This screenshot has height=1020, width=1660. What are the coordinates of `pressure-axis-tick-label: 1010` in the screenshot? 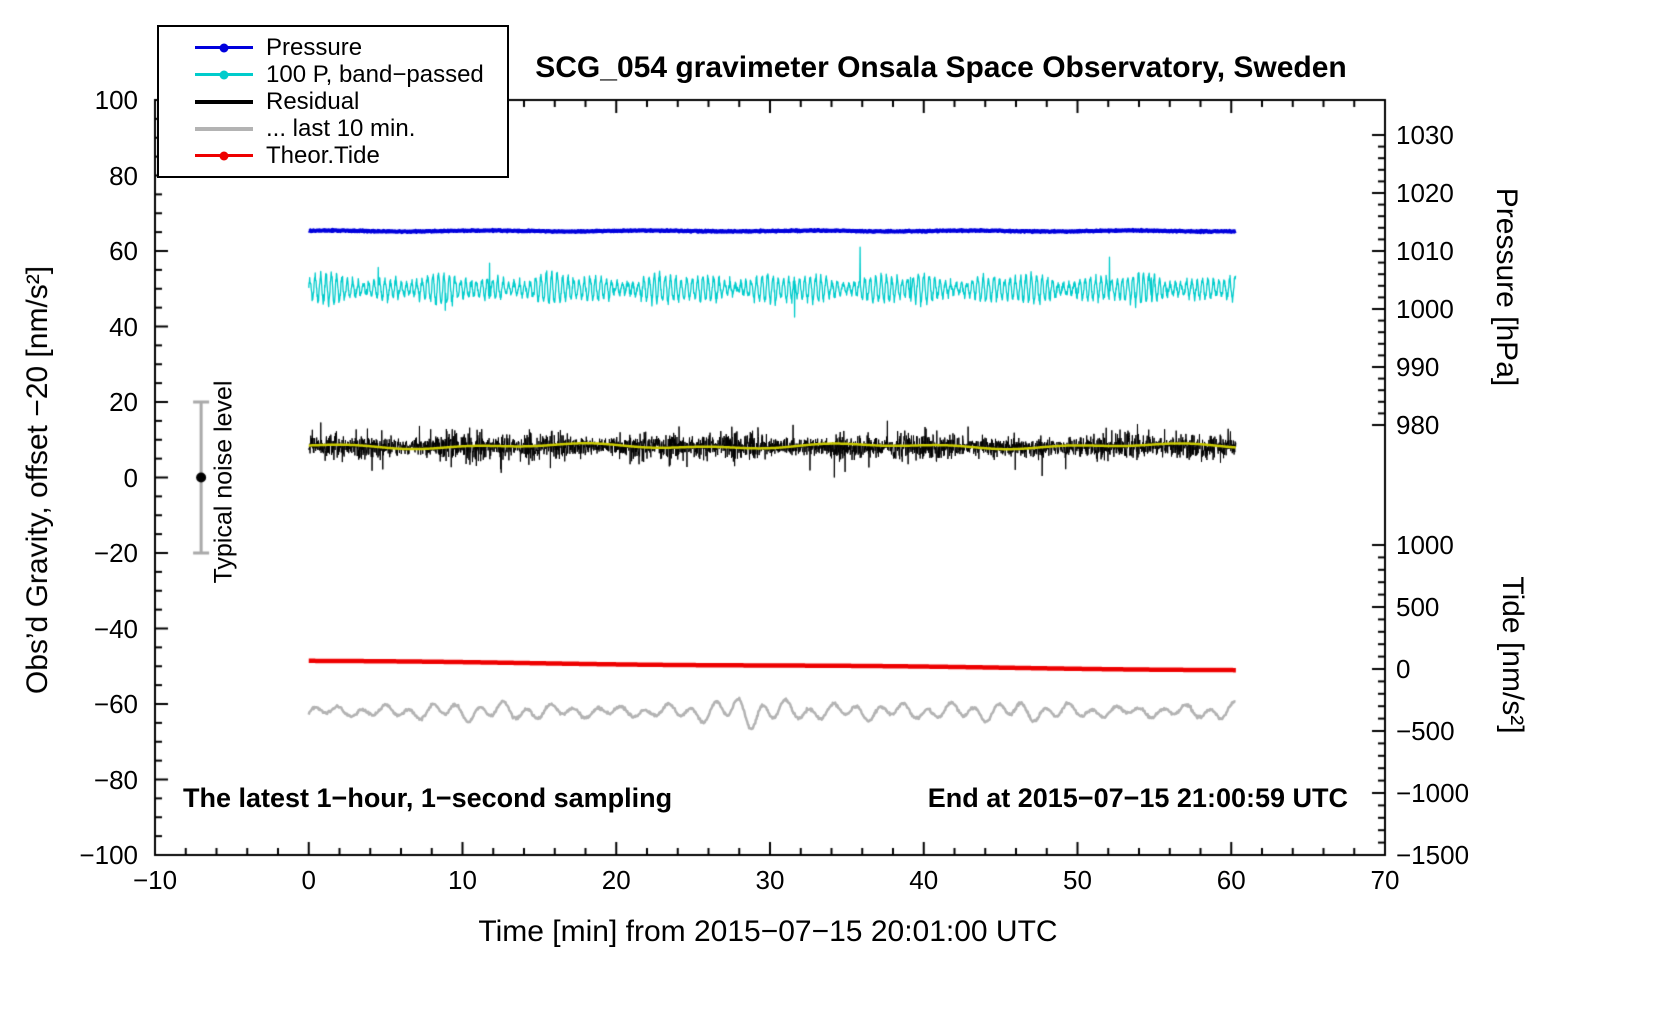 It's located at (1425, 251).